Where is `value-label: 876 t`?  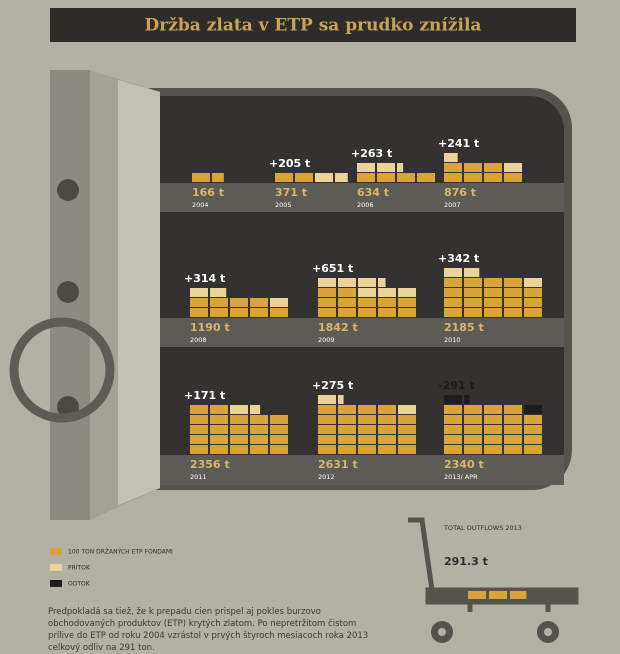 value-label: 876 t is located at coordinates (460, 192).